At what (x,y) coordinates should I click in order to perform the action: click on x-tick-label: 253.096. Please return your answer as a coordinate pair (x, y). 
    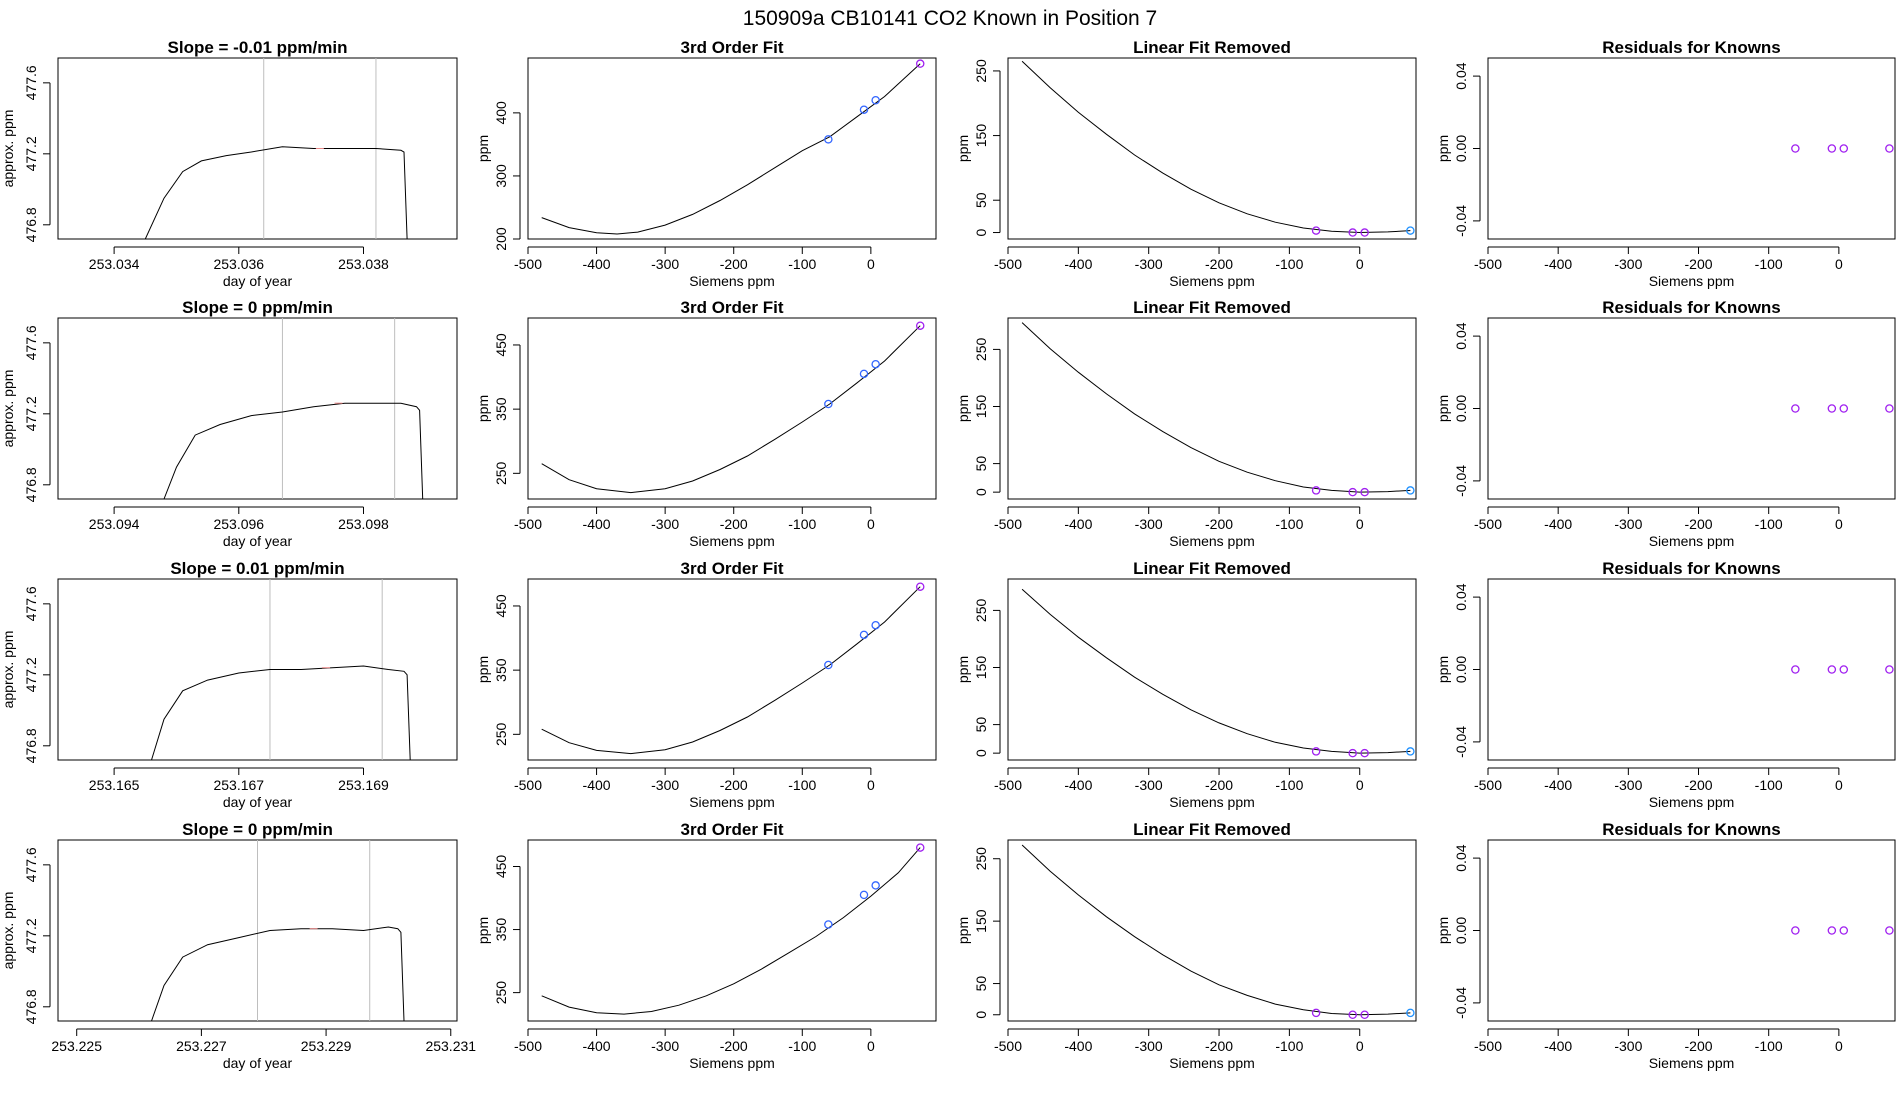
    Looking at the image, I should click on (238, 524).